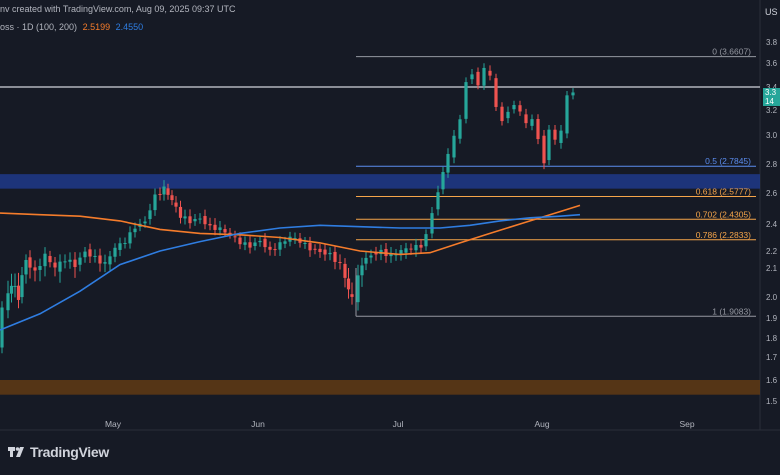 Image resolution: width=780 pixels, height=475 pixels. I want to click on currency-badge: US, so click(771, 12).